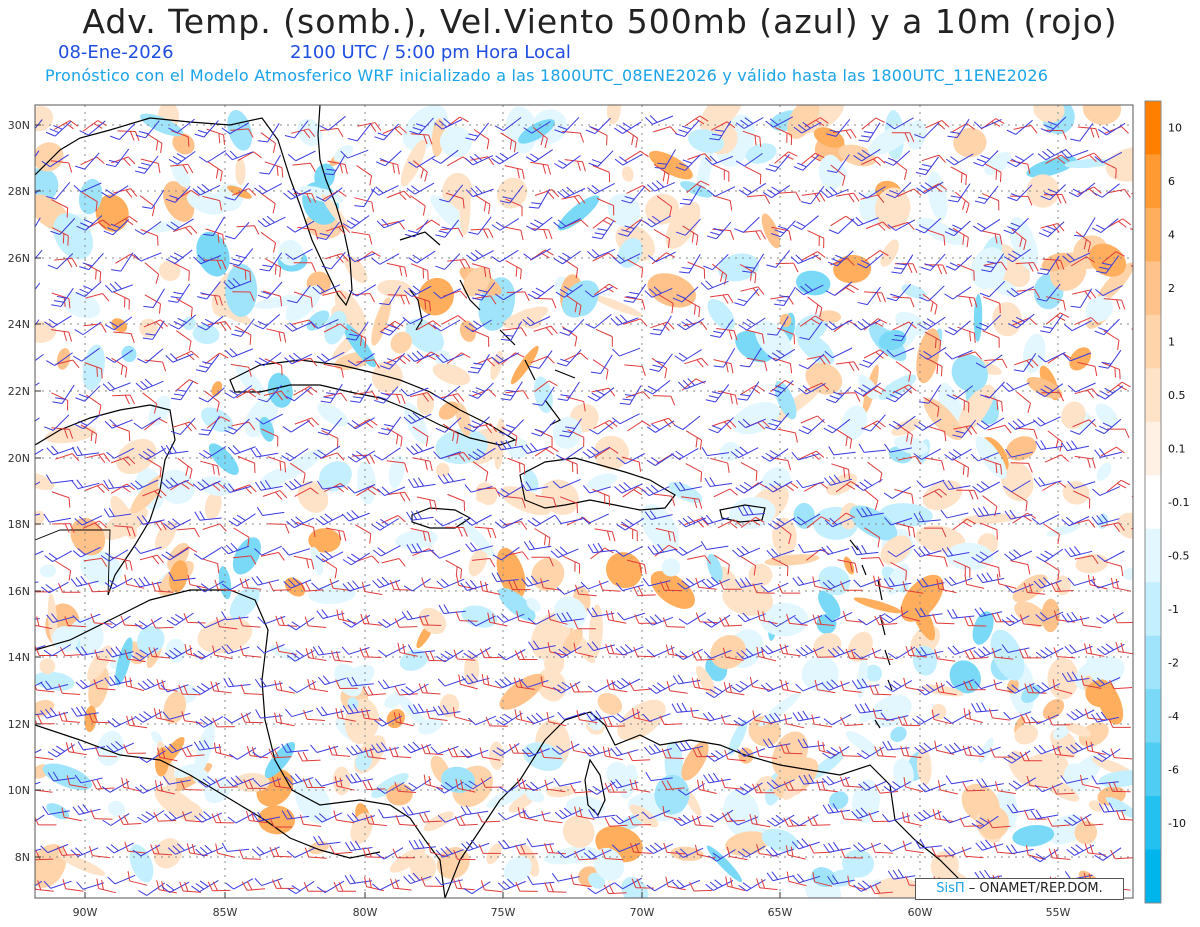 The image size is (1200, 927). What do you see at coordinates (365, 912) in the screenshot?
I see `lon-label: 80W` at bounding box center [365, 912].